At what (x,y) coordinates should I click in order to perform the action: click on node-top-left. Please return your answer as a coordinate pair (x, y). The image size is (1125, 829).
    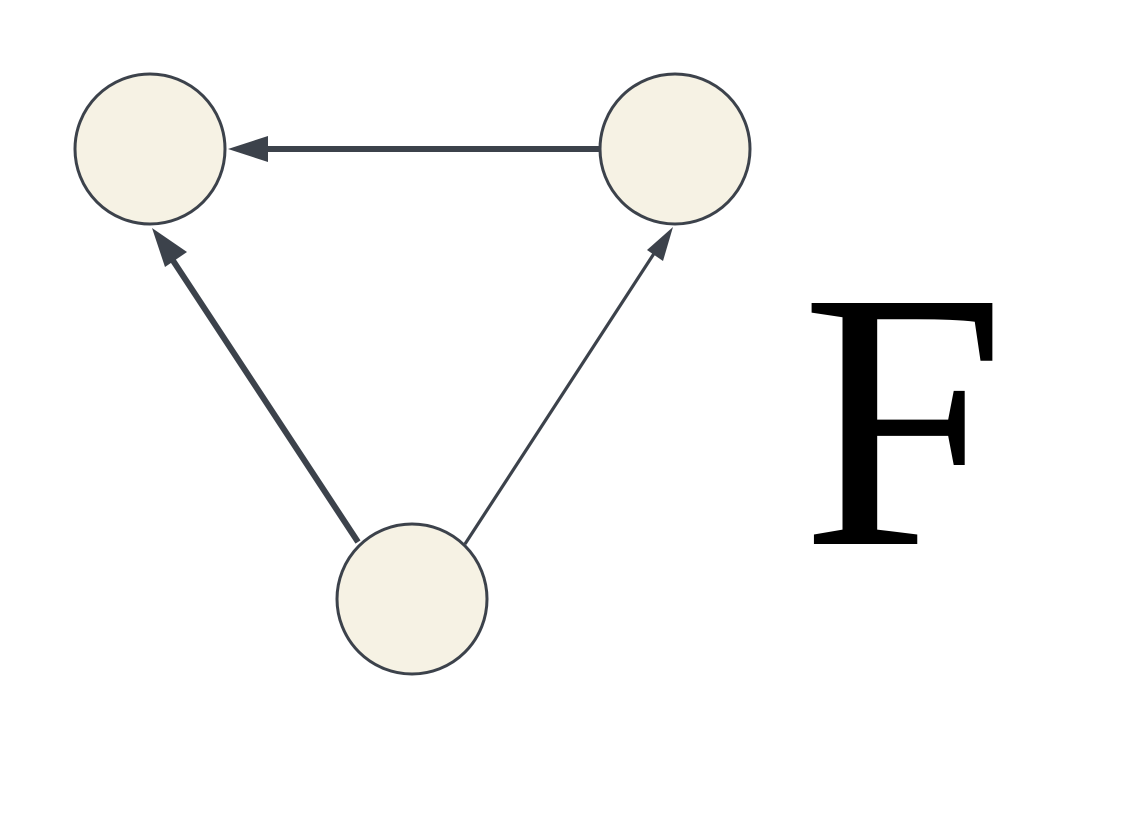
    Looking at the image, I should click on (150, 149).